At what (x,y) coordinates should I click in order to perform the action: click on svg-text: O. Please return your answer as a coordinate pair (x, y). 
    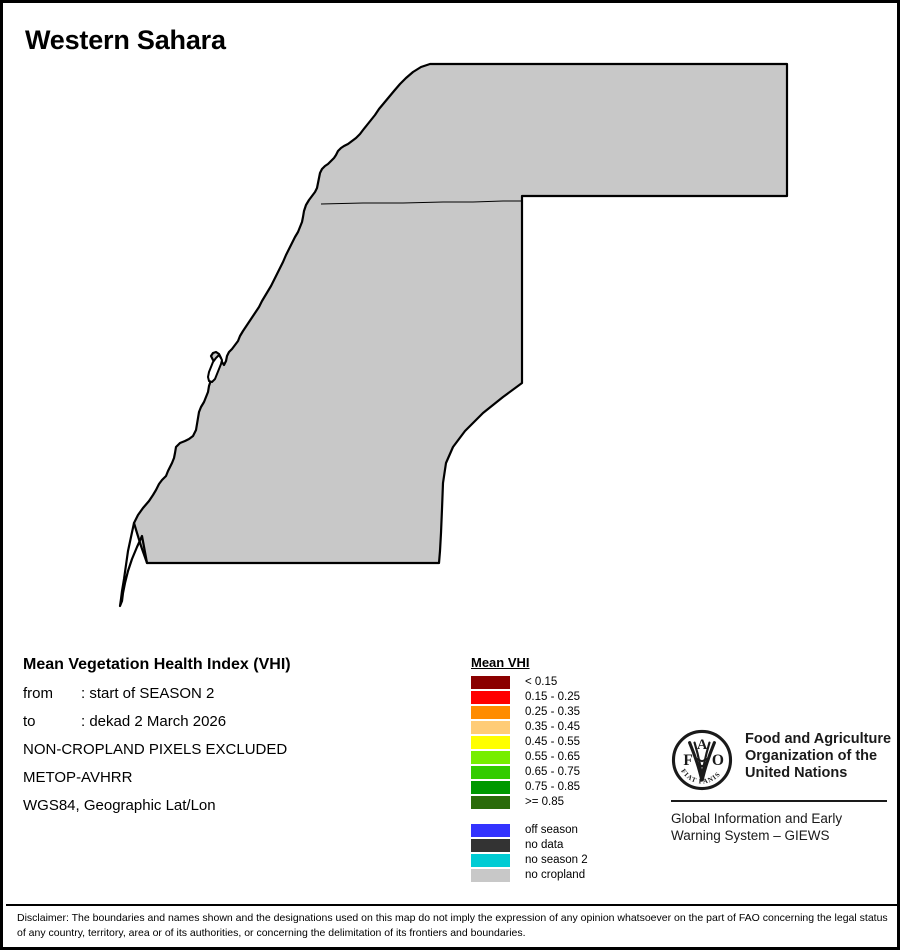
    Looking at the image, I should click on (718, 760).